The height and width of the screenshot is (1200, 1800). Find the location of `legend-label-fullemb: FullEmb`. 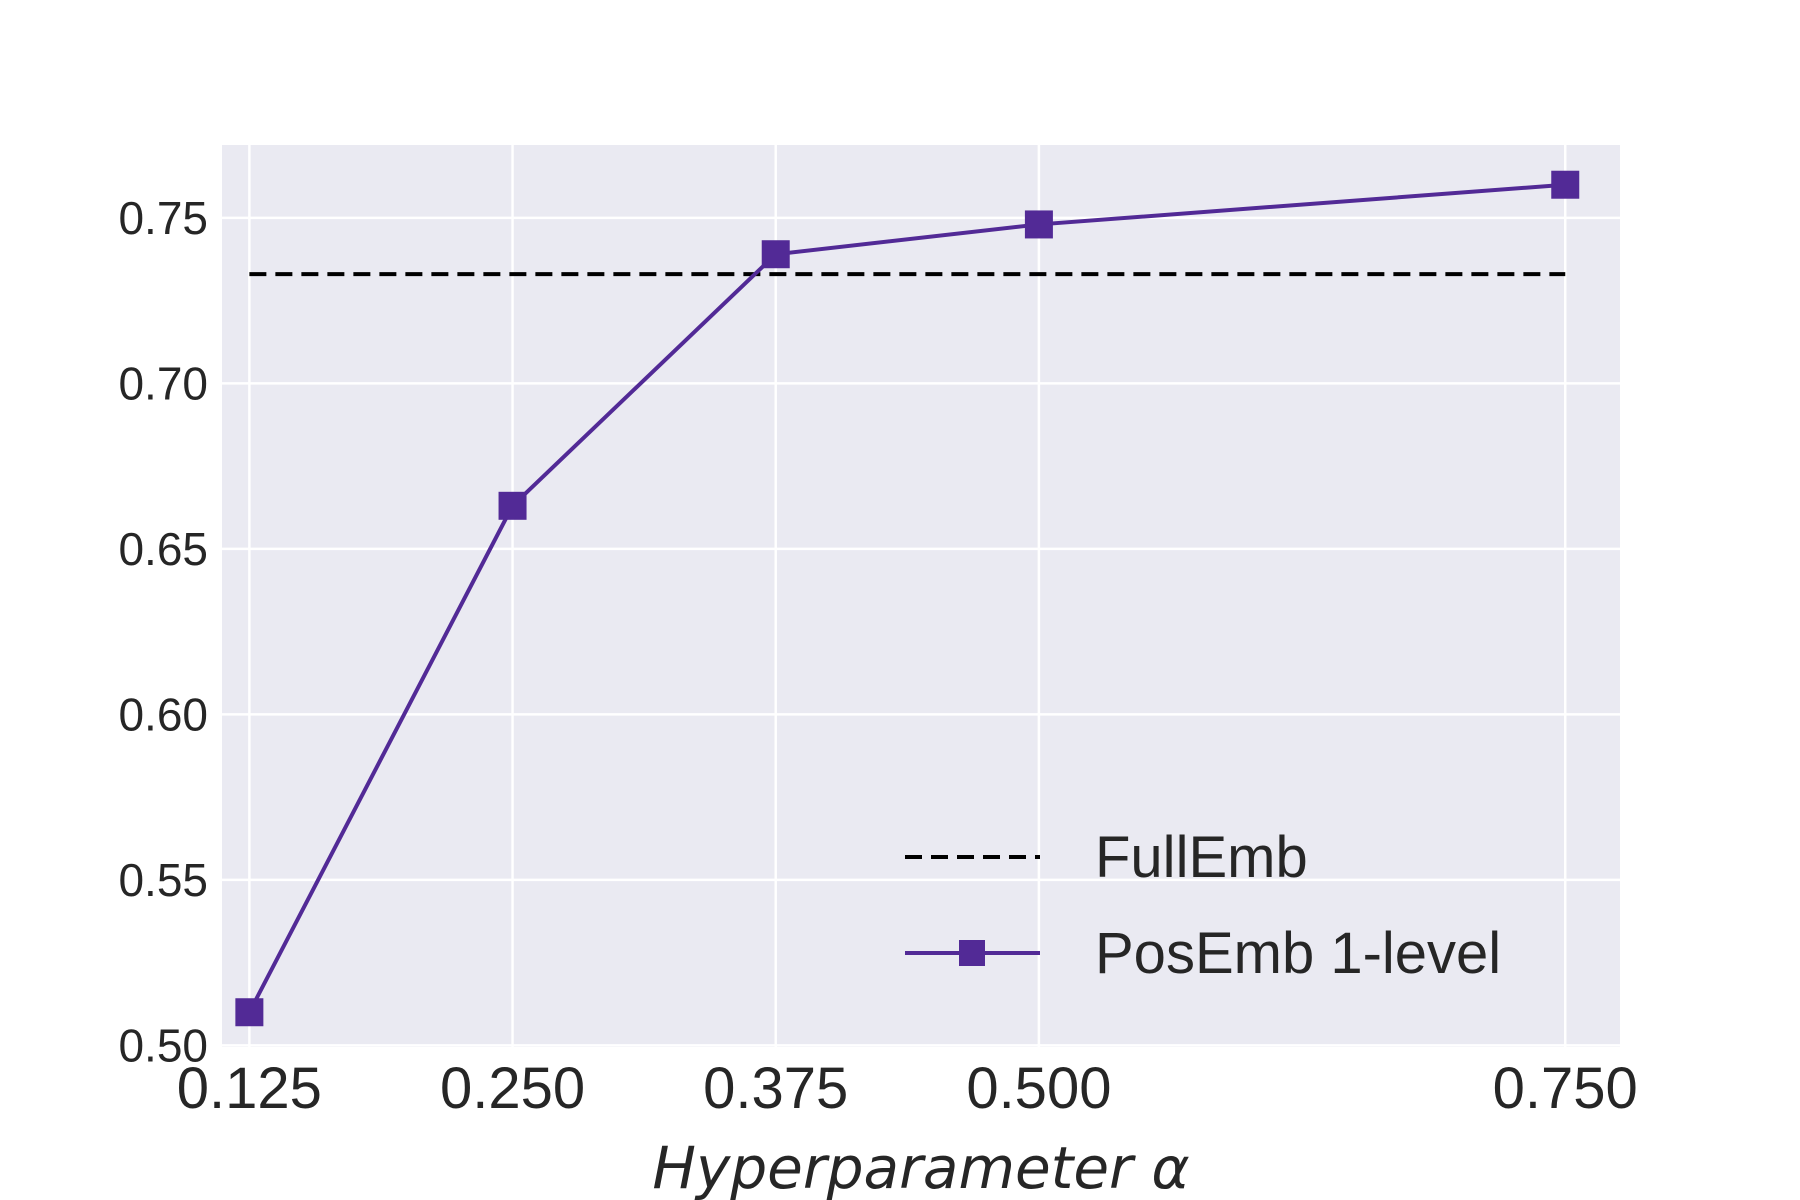

legend-label-fullemb: FullEmb is located at coordinates (1201, 857).